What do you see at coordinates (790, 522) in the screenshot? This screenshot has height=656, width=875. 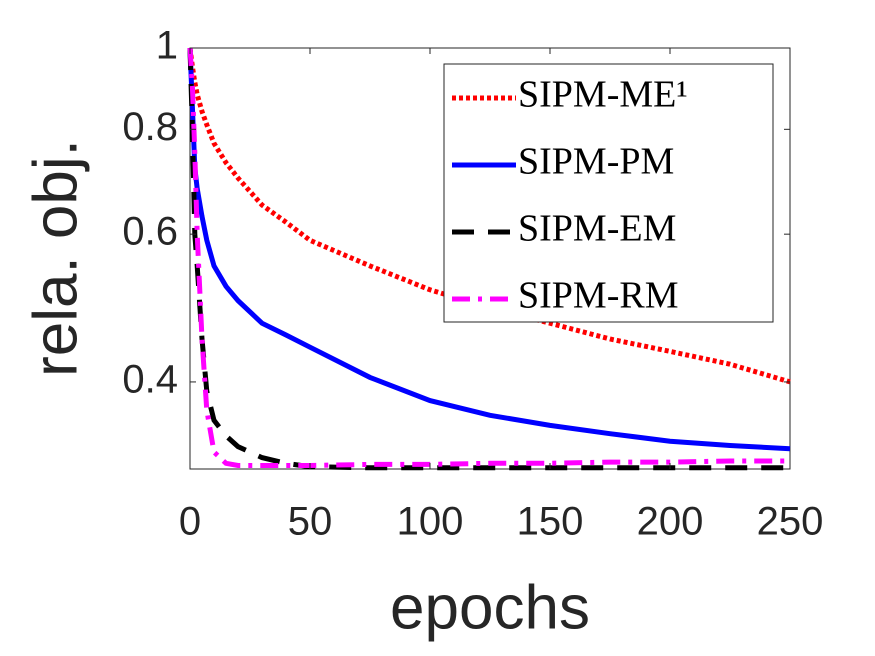 I see `x-tick-label: 250` at bounding box center [790, 522].